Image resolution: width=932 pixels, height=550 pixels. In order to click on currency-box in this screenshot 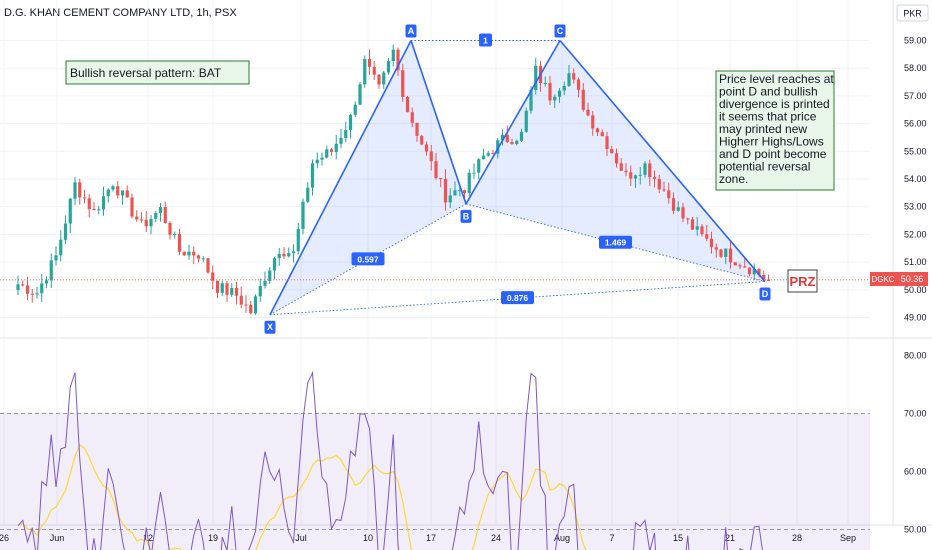, I will do `click(912, 13)`.